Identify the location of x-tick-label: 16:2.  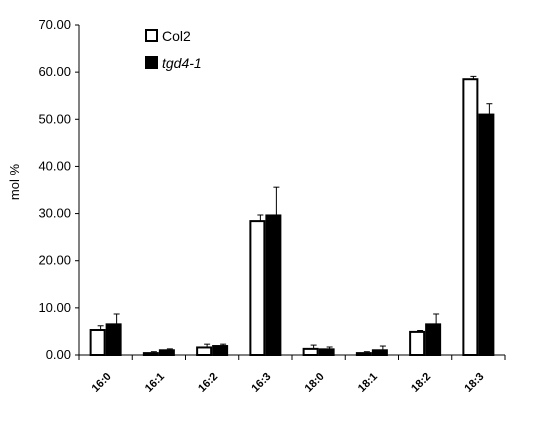
(208, 383).